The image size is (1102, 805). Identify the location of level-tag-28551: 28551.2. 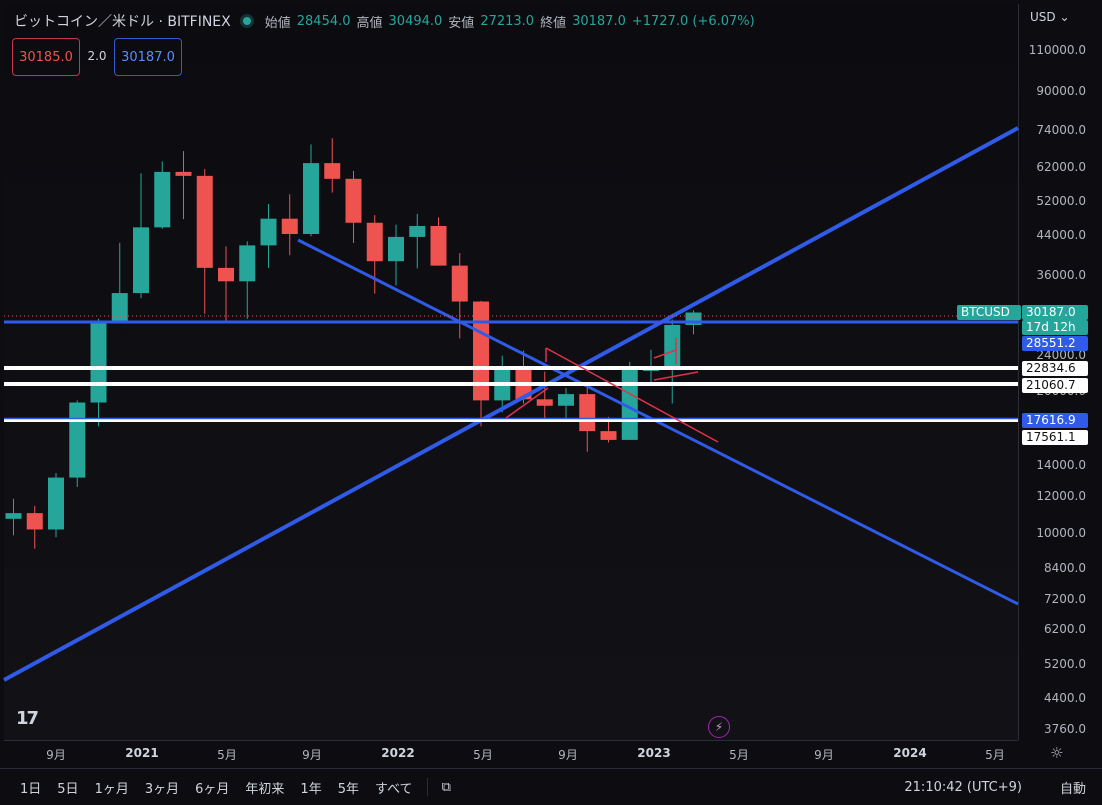
(1055, 343).